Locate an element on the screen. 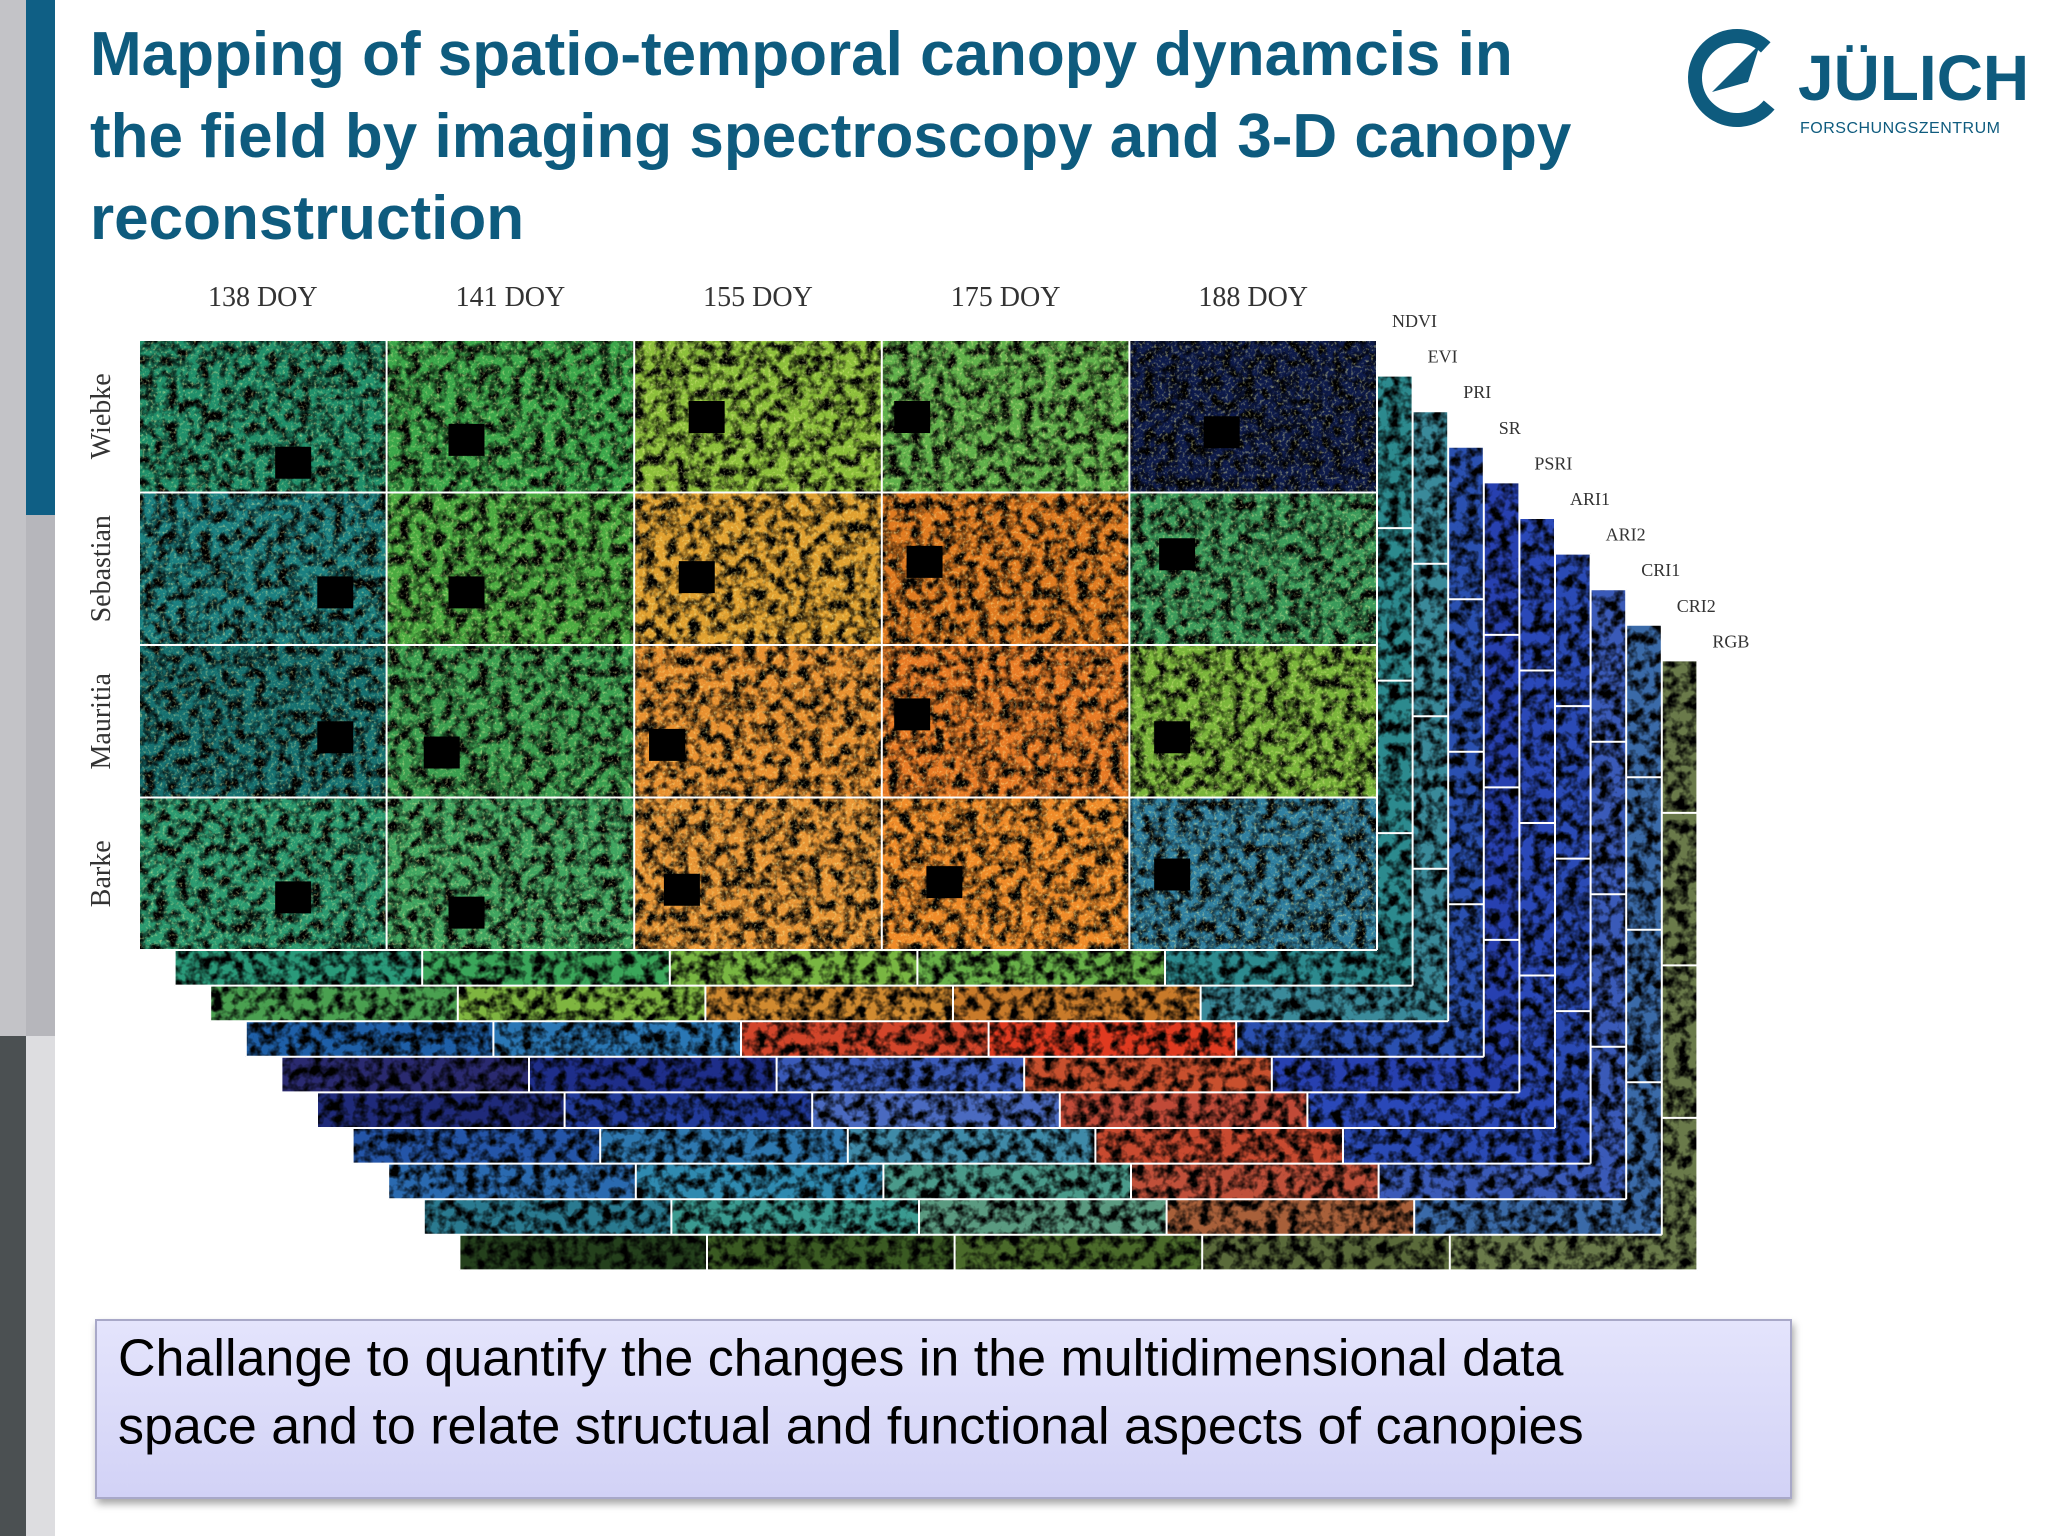  callout-box is located at coordinates (943, 1409).